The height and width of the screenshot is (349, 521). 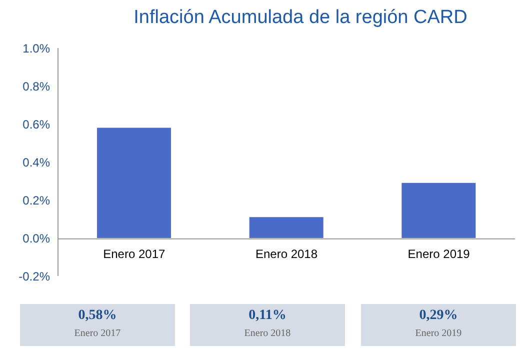 I want to click on data-label: 0,58%, so click(x=97, y=316).